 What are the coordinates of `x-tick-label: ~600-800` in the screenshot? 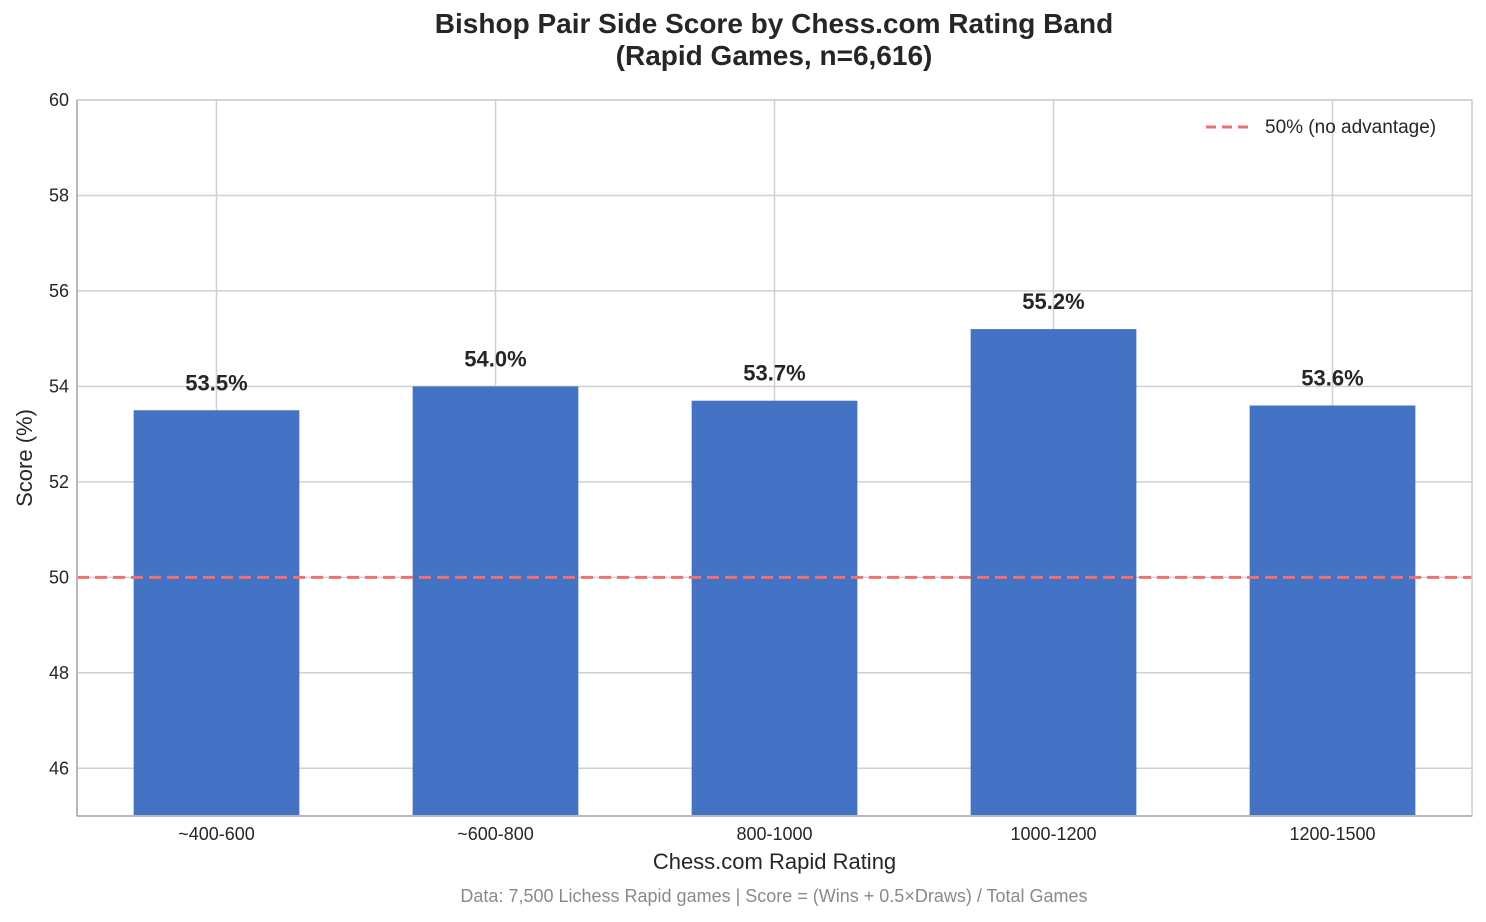 It's located at (495, 834).